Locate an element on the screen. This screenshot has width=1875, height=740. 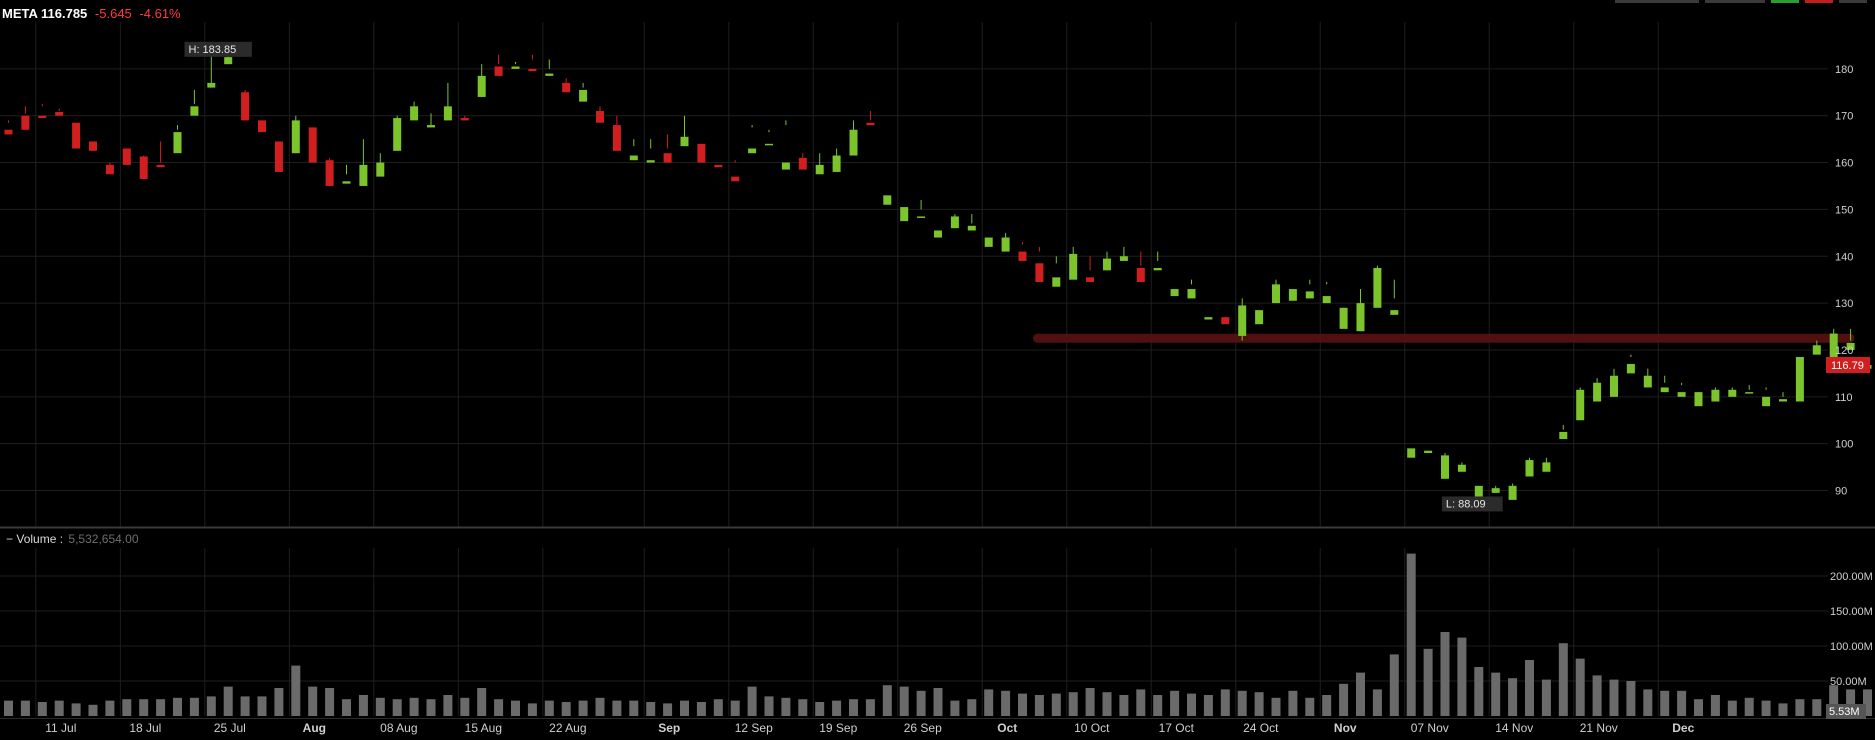
x-tick-label: 18 Jul is located at coordinates (145, 728).